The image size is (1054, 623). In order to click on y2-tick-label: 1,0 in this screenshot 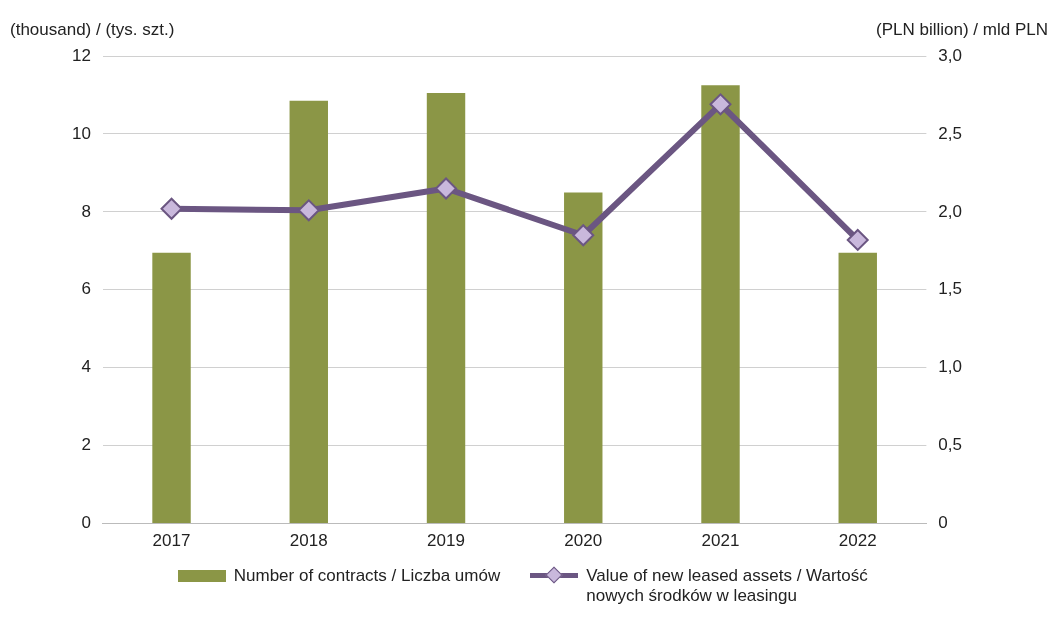, I will do `click(950, 367)`.